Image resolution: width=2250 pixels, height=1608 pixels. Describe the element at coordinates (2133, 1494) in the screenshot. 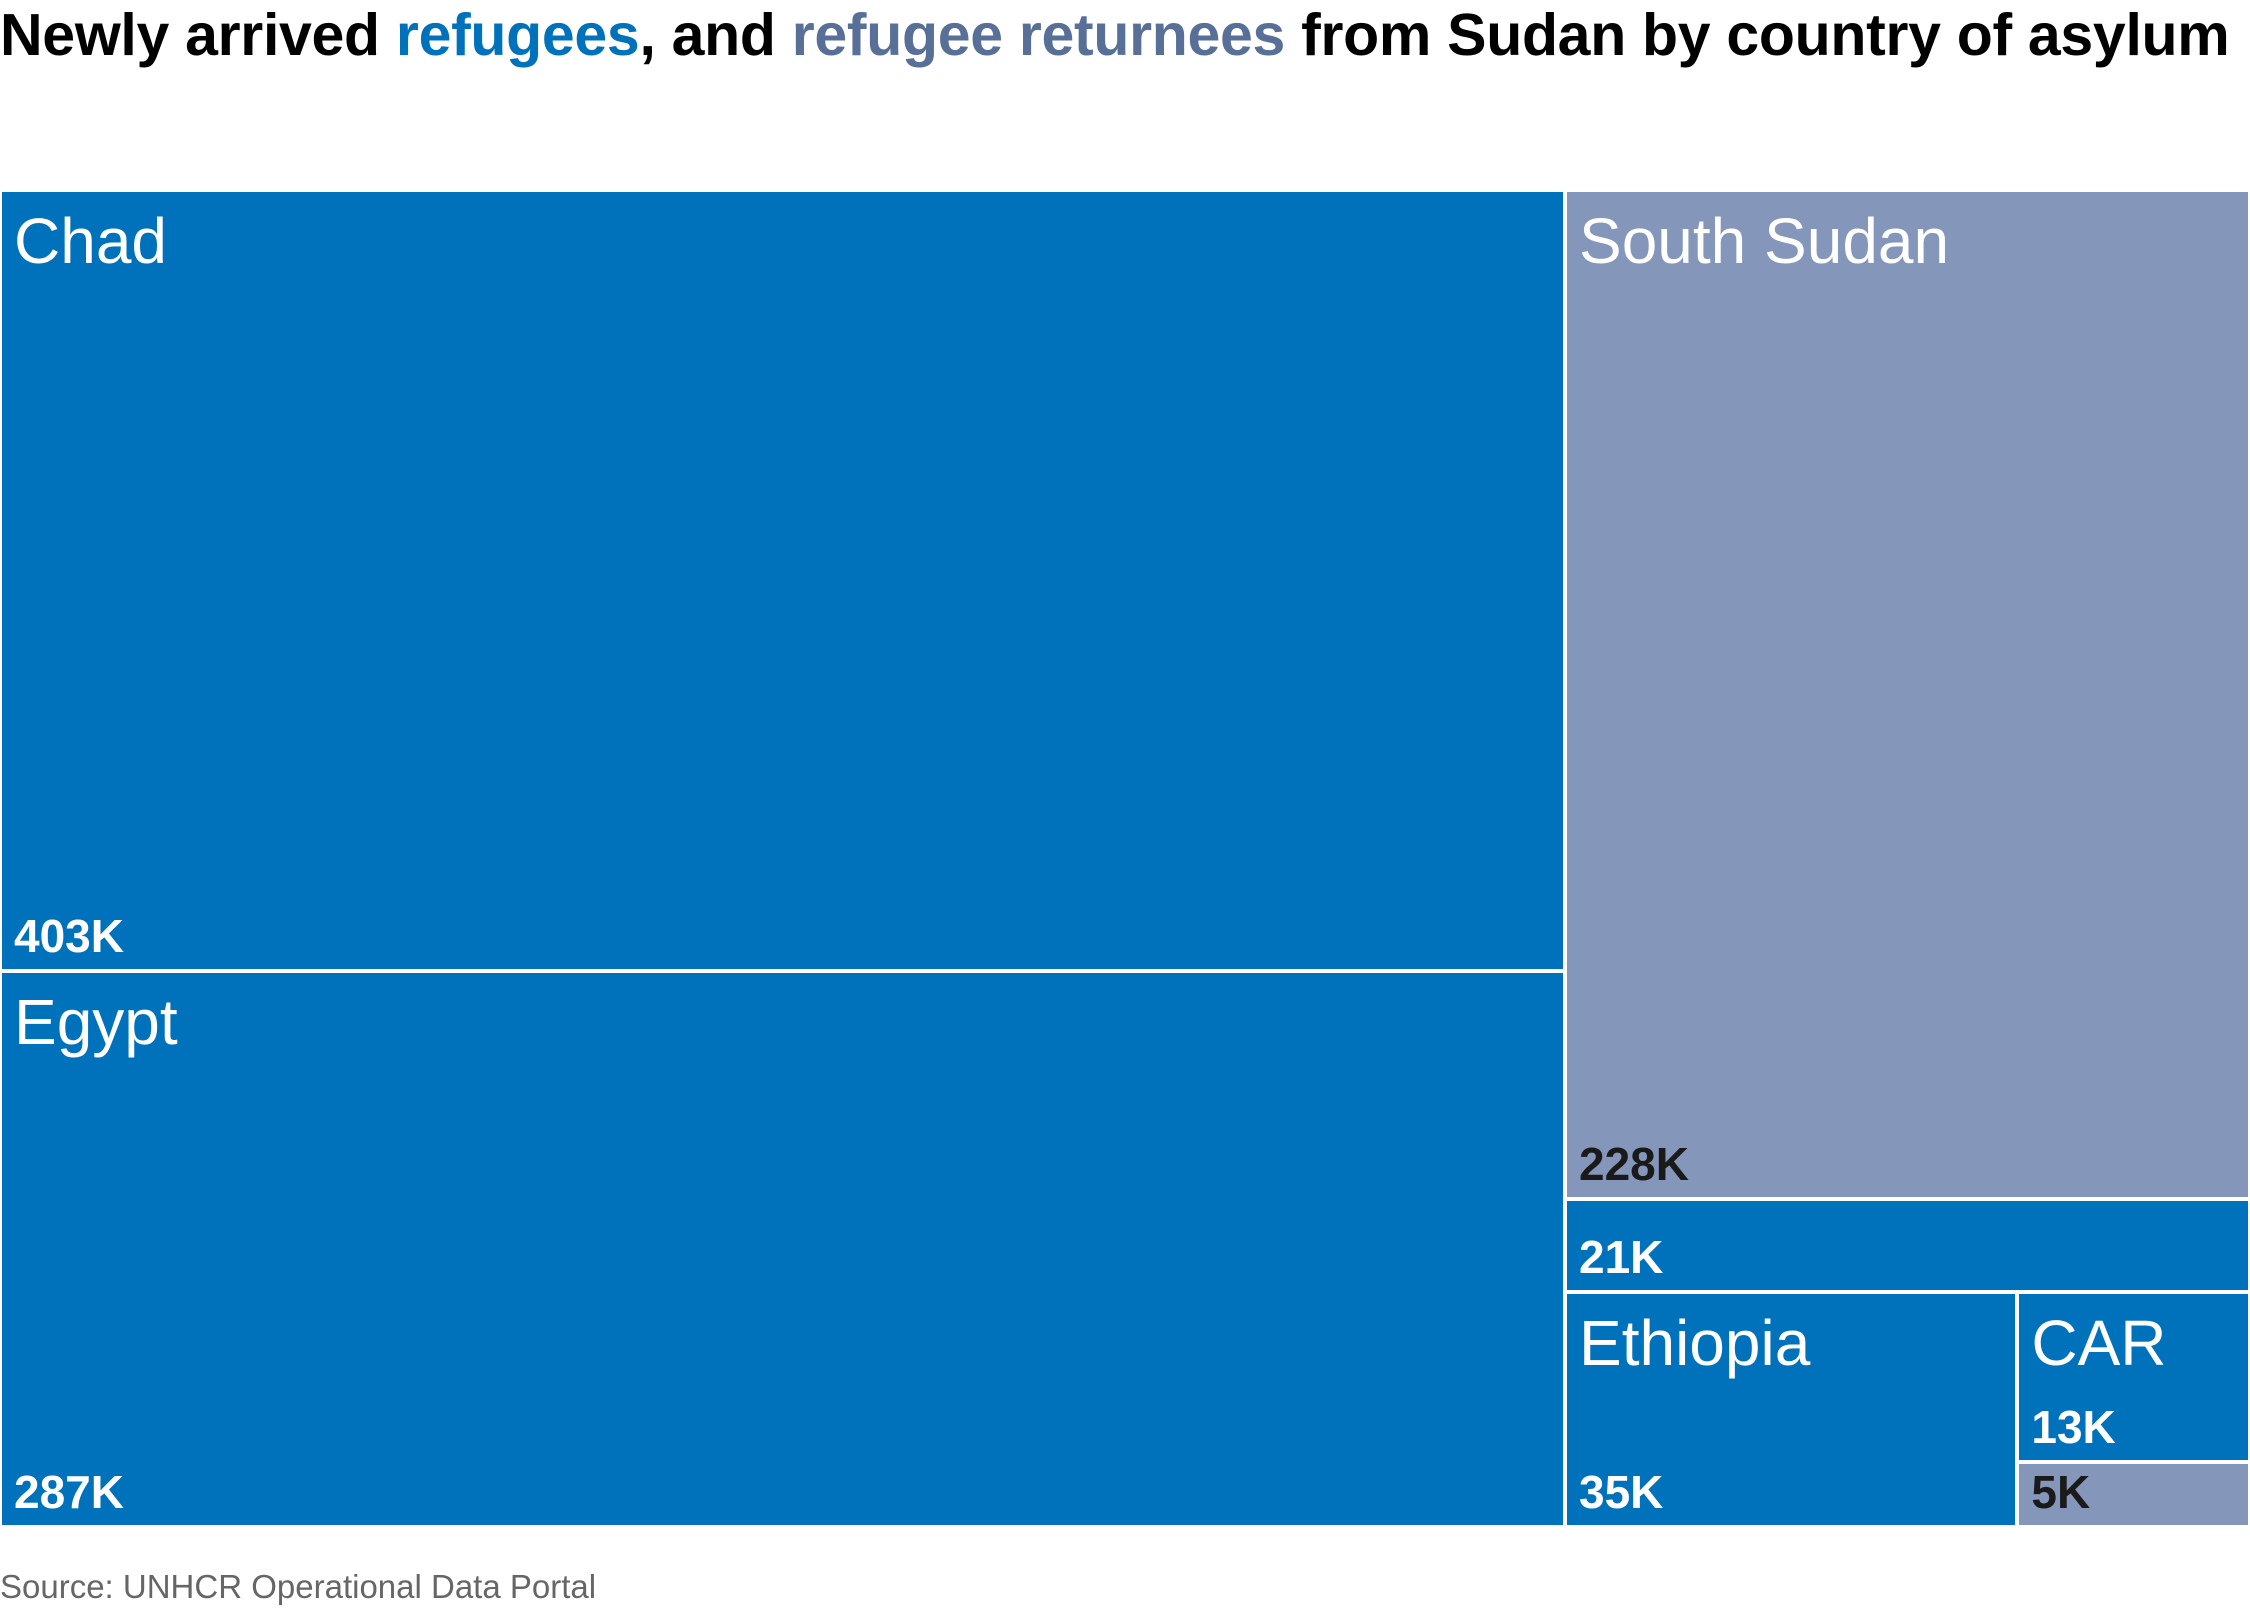

I see `treemap-tile-car-refugee-returnees: 5K` at that location.